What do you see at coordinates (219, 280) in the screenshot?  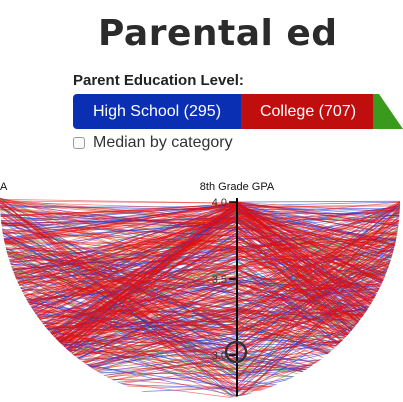 I see `tick-label-3-5: 3.5` at bounding box center [219, 280].